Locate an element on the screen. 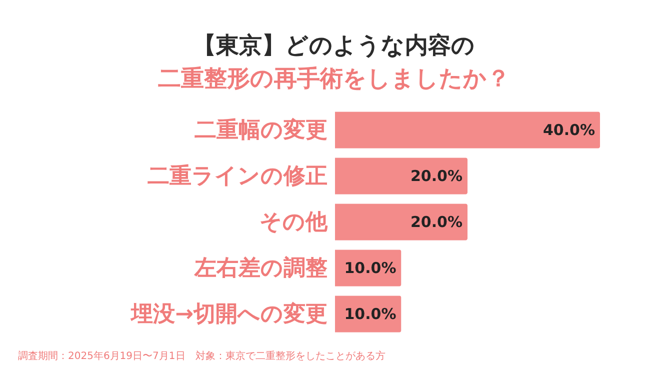 This screenshot has width=668, height=376. data-label: 40.0% is located at coordinates (568, 130).